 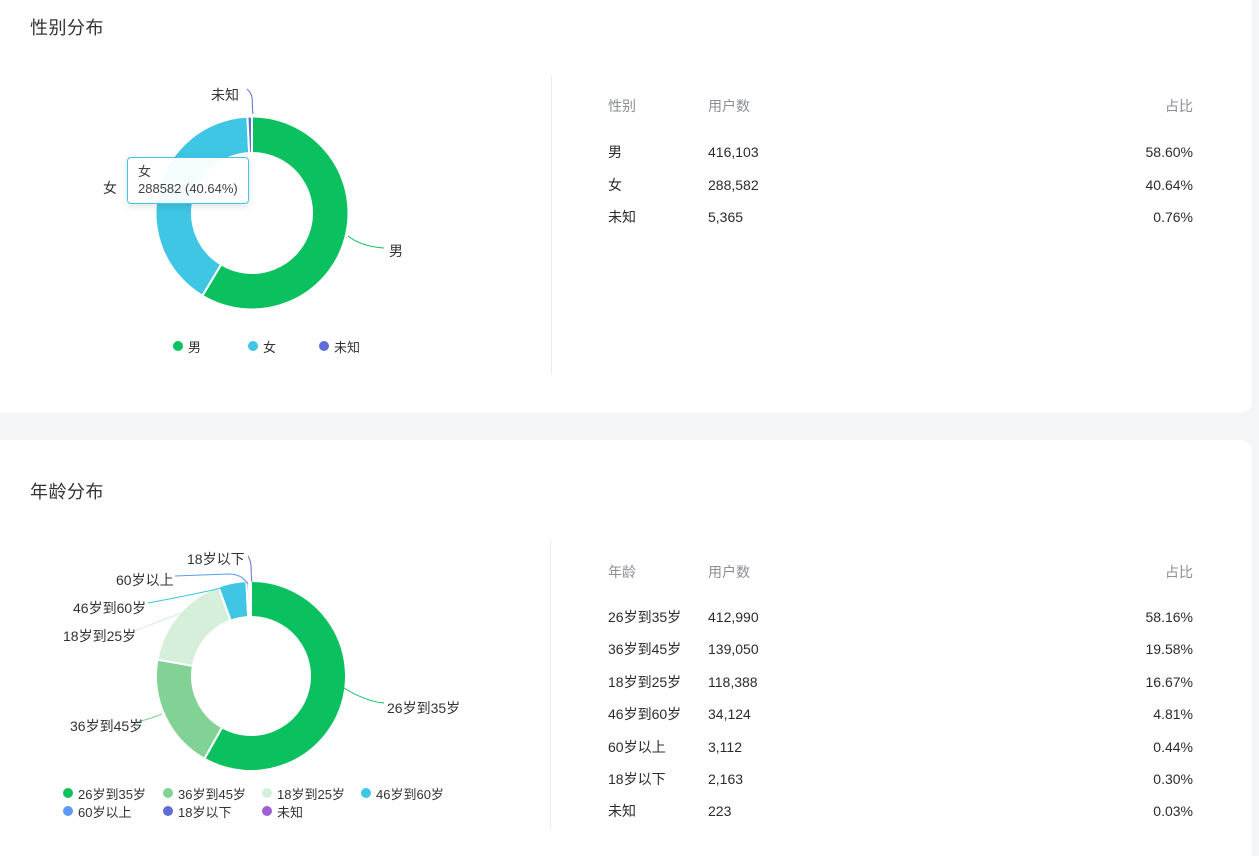 What do you see at coordinates (282, 811) in the screenshot?
I see `legend-item-unknown-age: 未知` at bounding box center [282, 811].